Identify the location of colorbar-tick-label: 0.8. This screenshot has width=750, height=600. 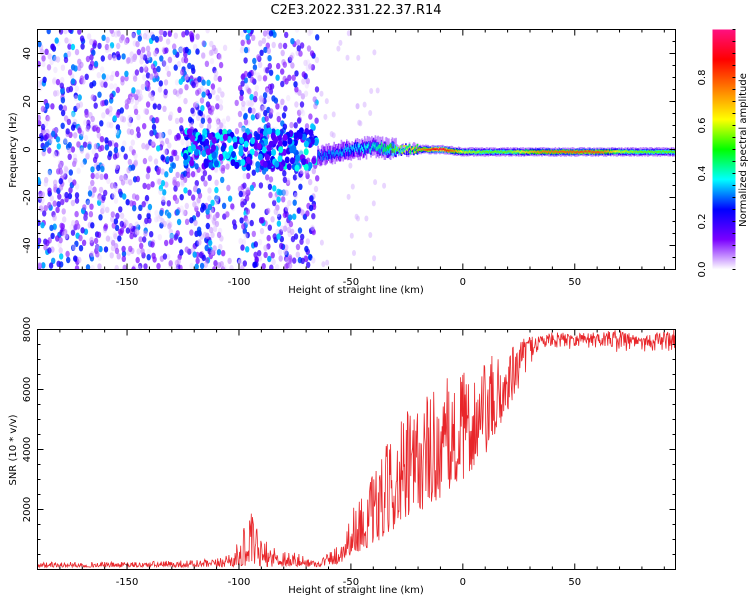
(702, 78).